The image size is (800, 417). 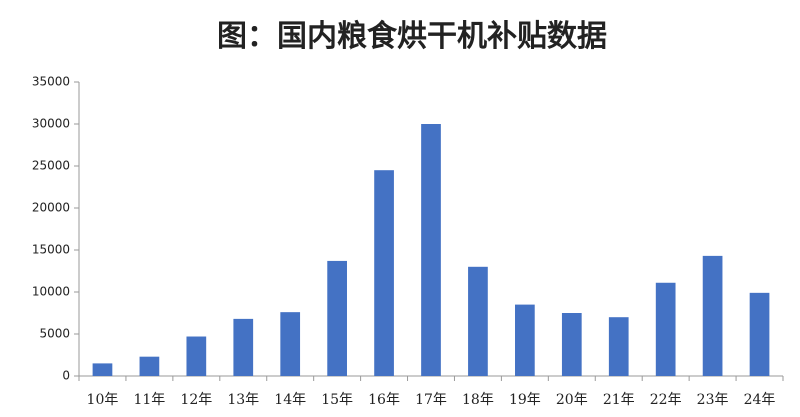 What do you see at coordinates (103, 400) in the screenshot?
I see `x-tick-label: 10年` at bounding box center [103, 400].